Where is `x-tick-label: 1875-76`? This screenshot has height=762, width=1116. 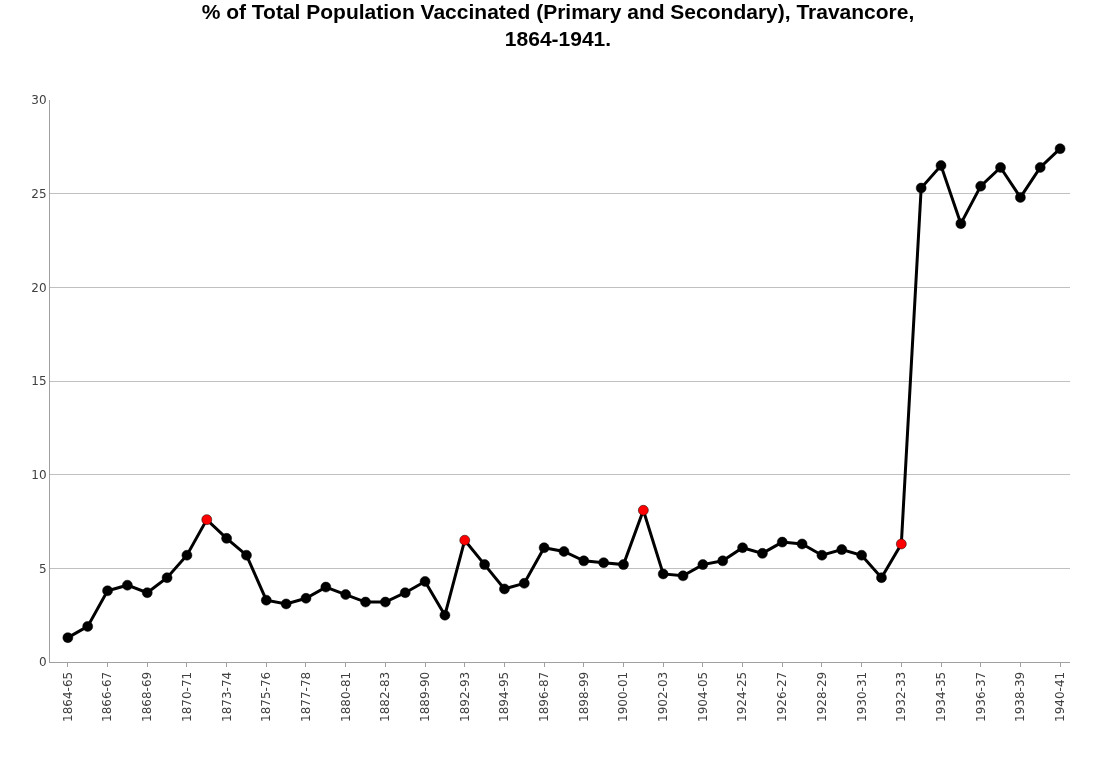
x-tick-label: 1875-76 is located at coordinates (266, 696).